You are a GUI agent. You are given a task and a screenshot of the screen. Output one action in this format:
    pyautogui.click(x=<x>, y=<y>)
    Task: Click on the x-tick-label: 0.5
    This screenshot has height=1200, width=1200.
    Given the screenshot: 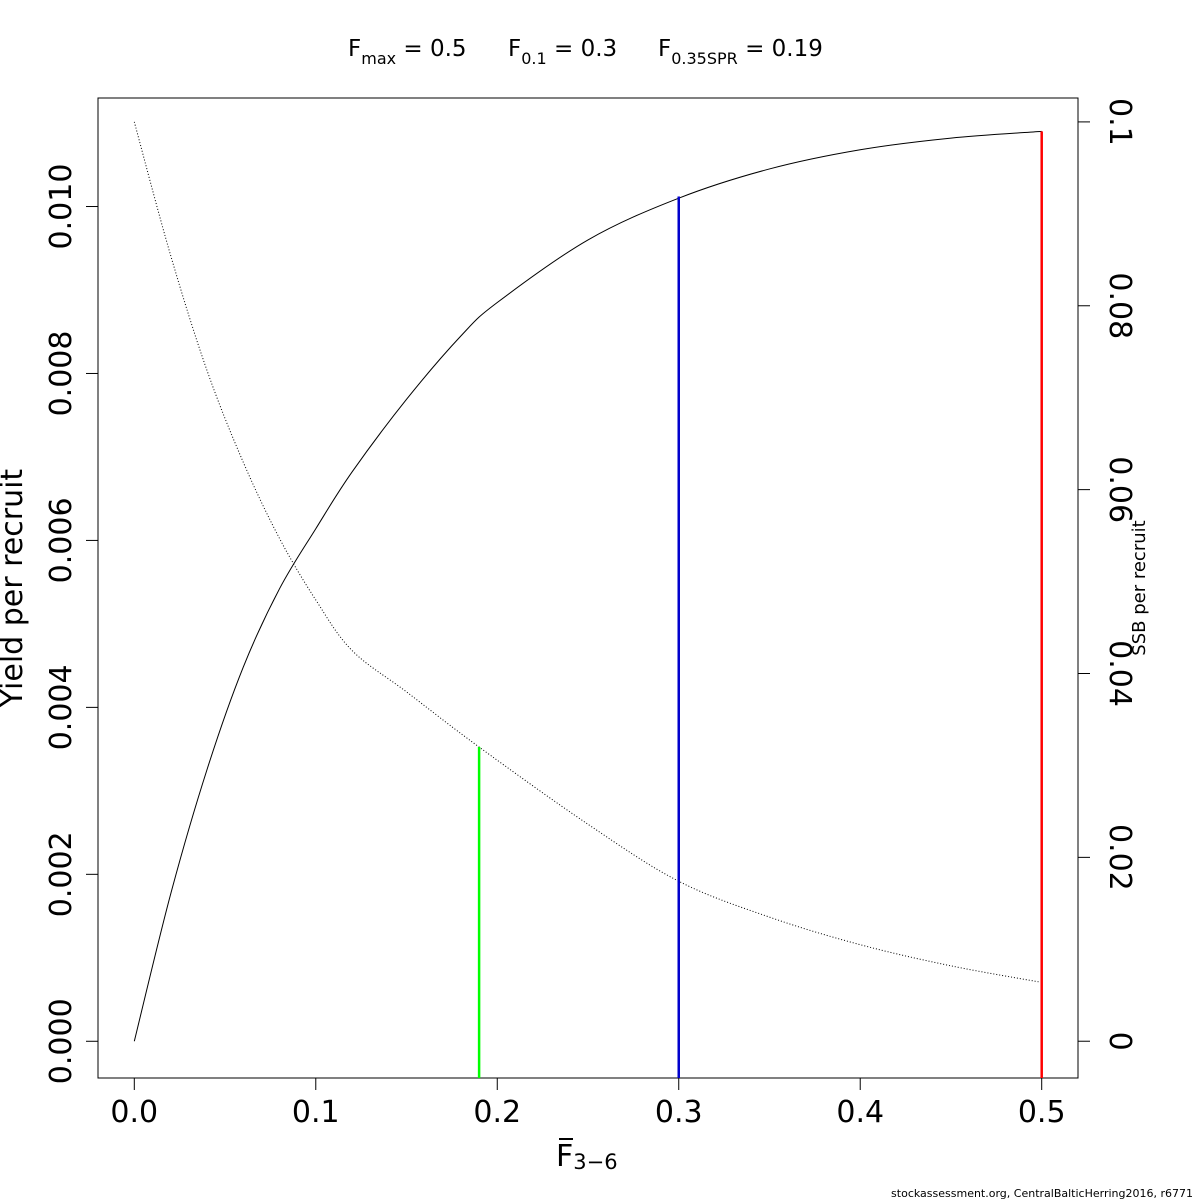 What is the action you would take?
    pyautogui.click(x=1042, y=1112)
    